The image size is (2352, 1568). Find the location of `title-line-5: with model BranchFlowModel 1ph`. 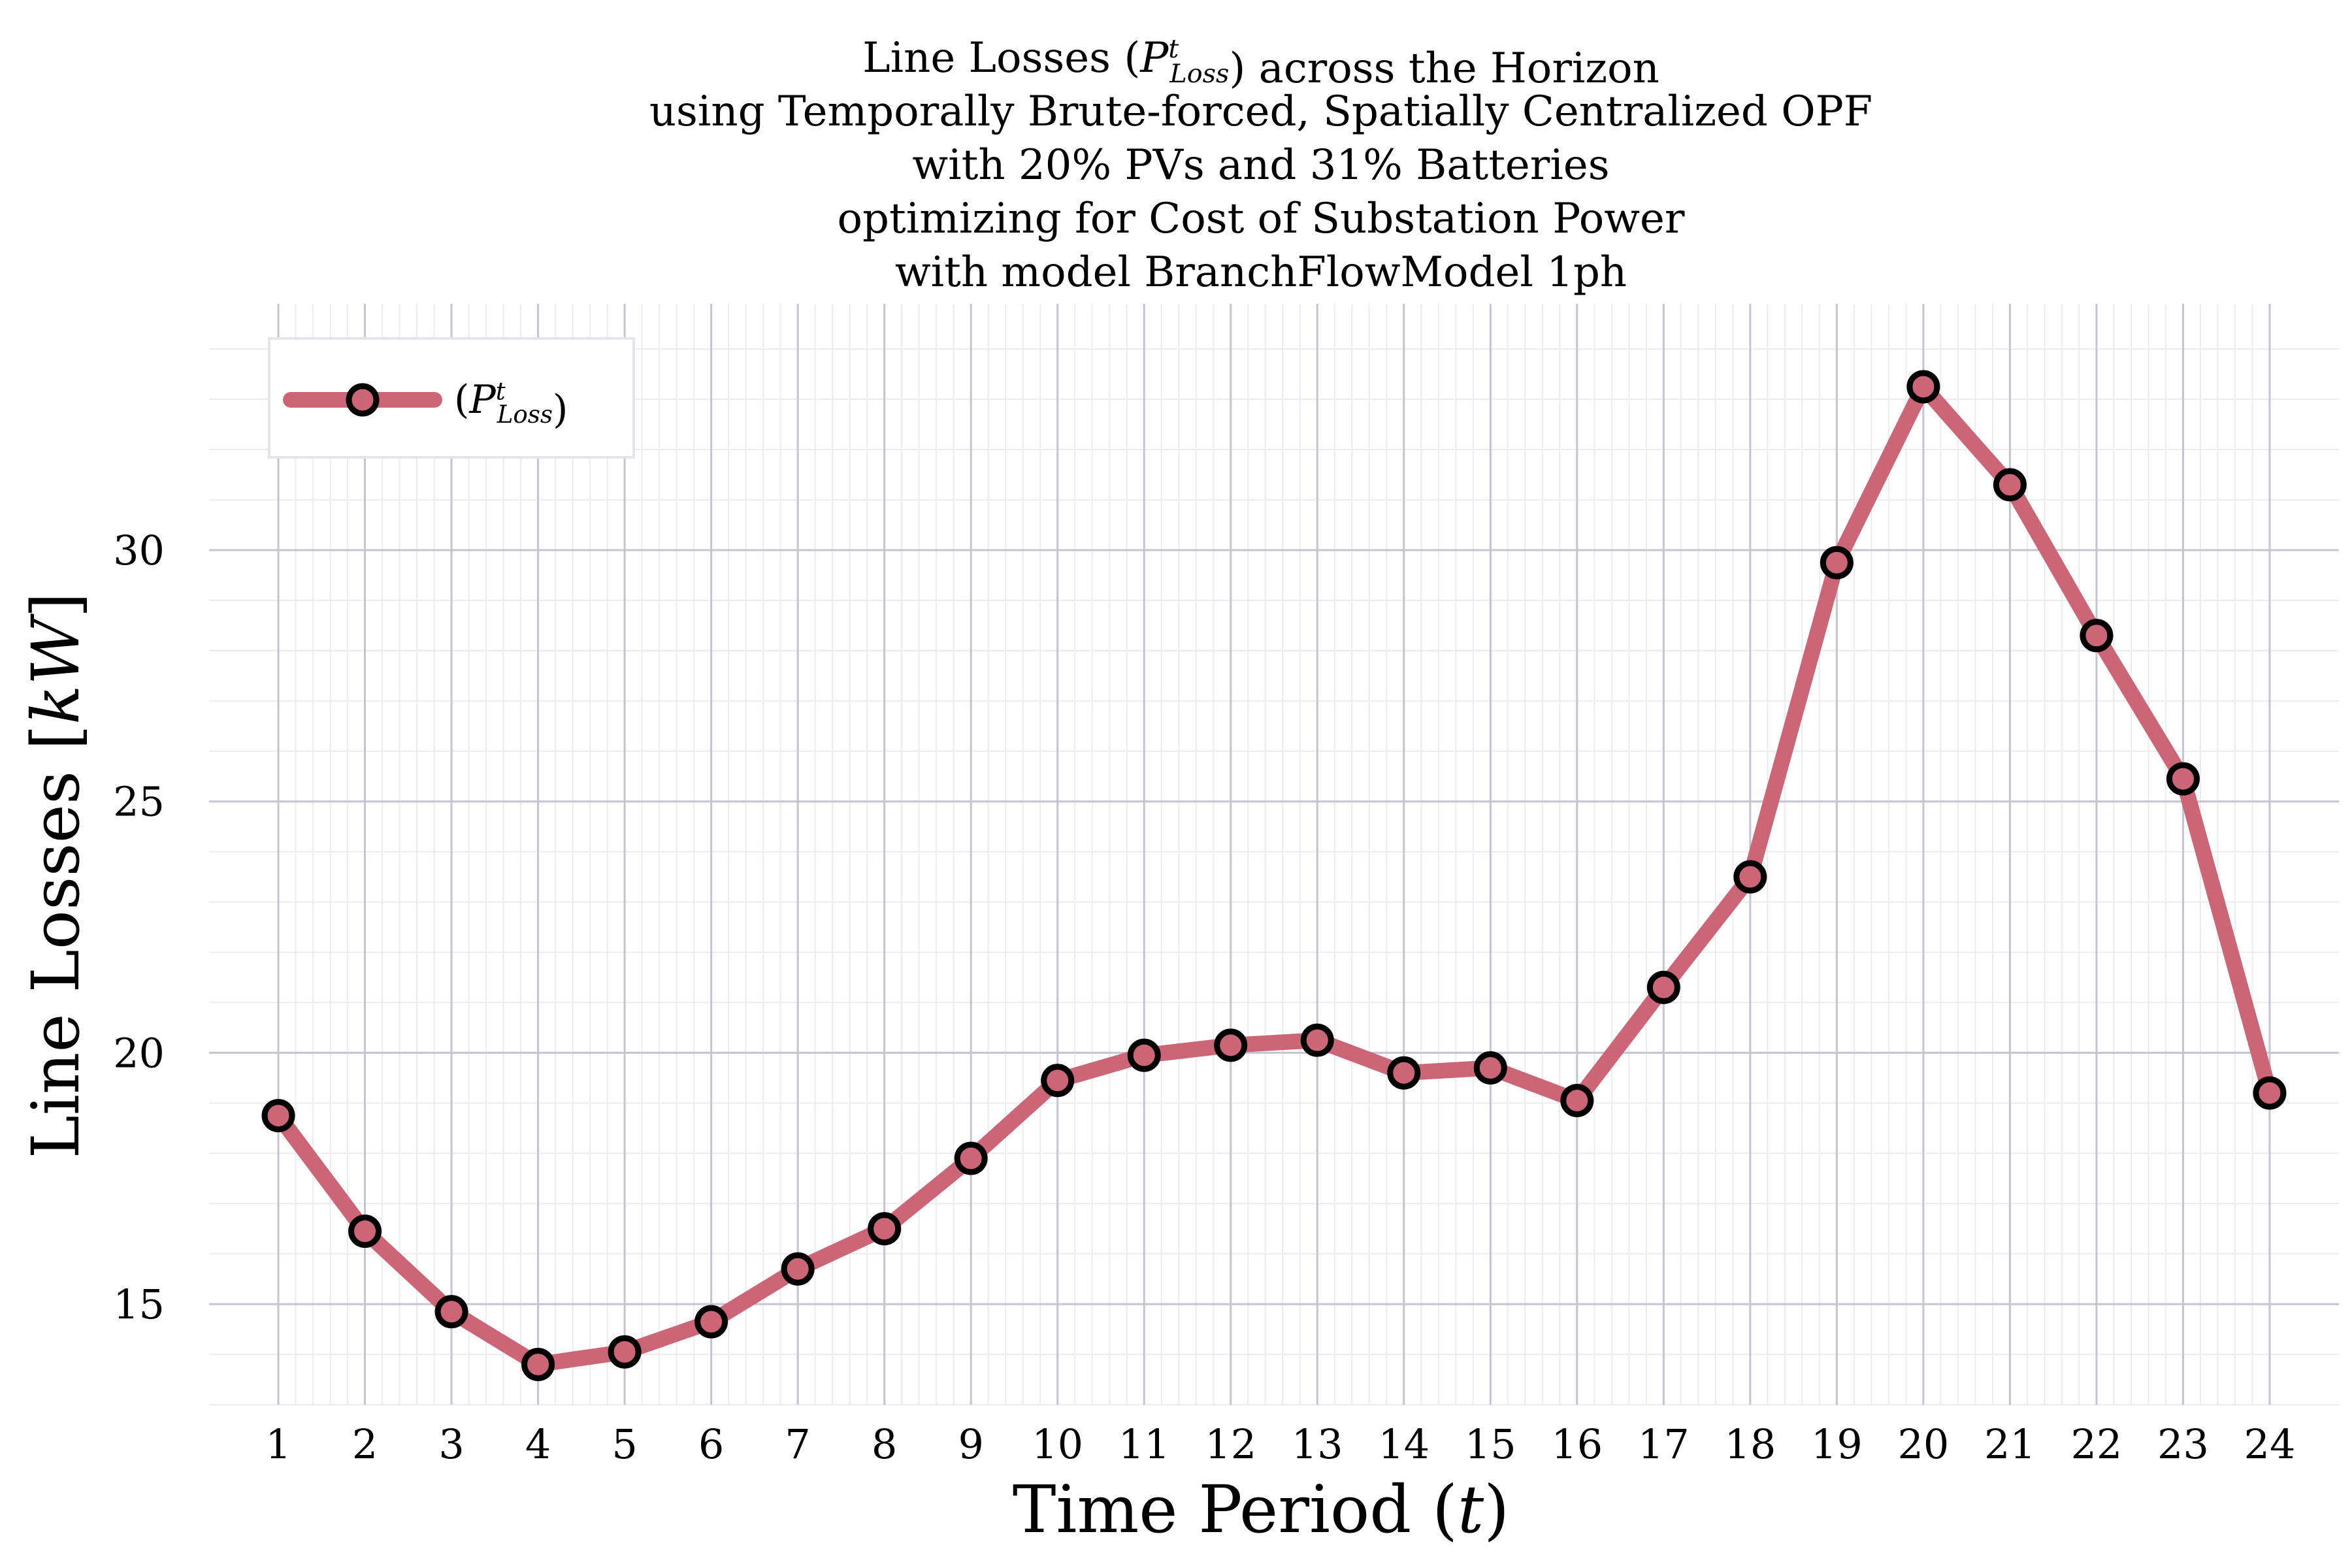

title-line-5: with model BranchFlowModel 1ph is located at coordinates (1261, 272).